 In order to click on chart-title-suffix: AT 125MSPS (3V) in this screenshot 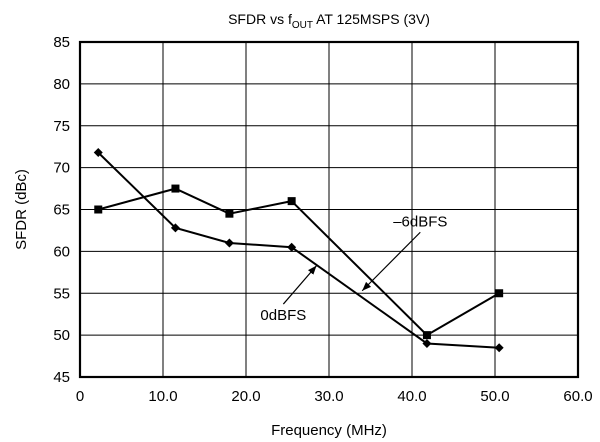, I will do `click(371, 19)`.